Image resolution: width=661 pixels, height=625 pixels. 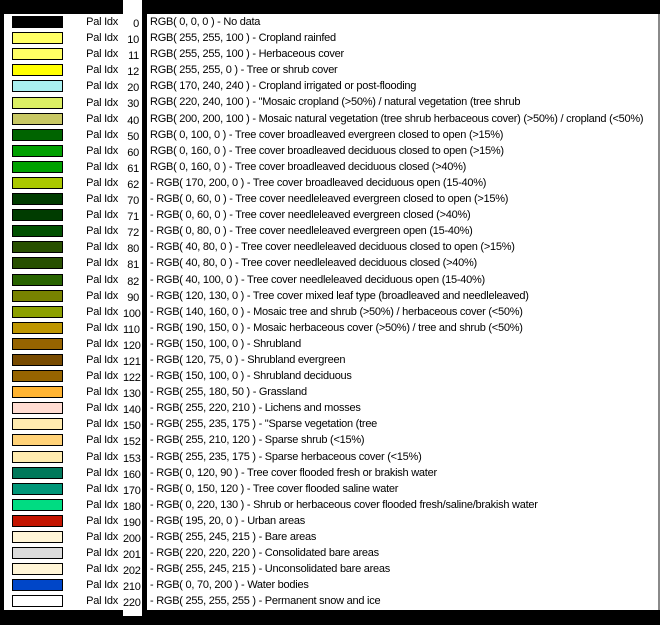 I want to click on palette-row-description: - RGB( 255, 180, 50 ) - Grassland, so click(x=228, y=392).